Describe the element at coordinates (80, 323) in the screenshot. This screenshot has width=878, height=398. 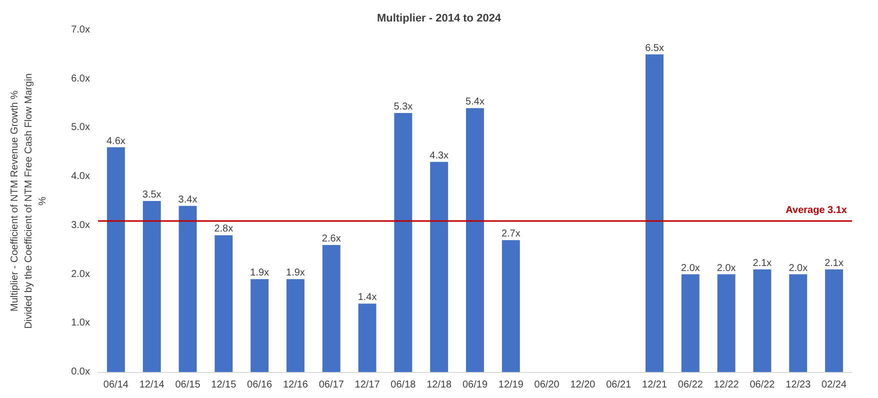
I see `y-tick-label: 1.0x` at that location.